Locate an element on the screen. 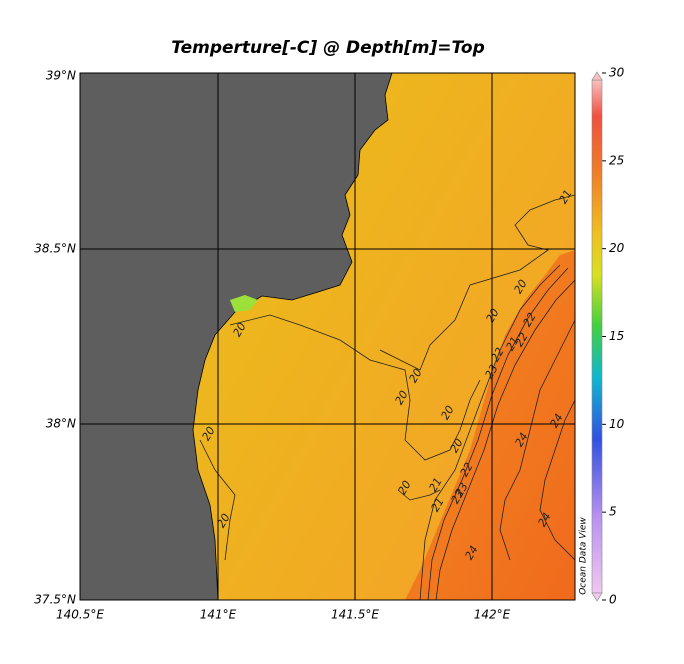 This screenshot has height=664, width=684. lon-tick-label: 140.5°E is located at coordinates (80, 615).